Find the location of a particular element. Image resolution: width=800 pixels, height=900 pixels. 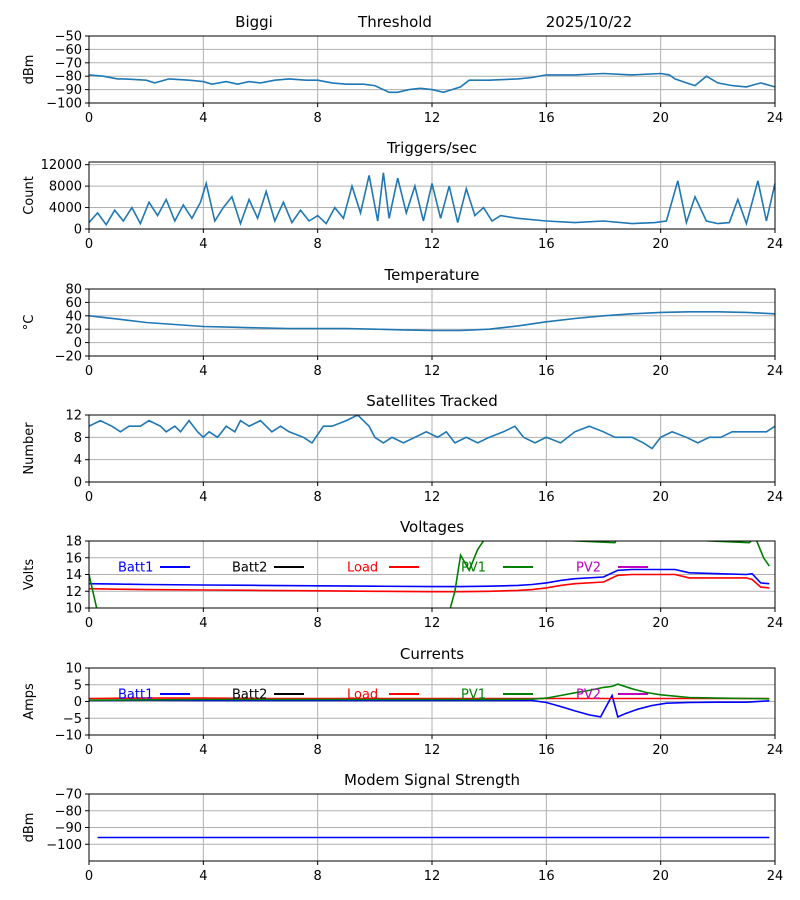

y-tick-label: 40 is located at coordinates (73, 316).